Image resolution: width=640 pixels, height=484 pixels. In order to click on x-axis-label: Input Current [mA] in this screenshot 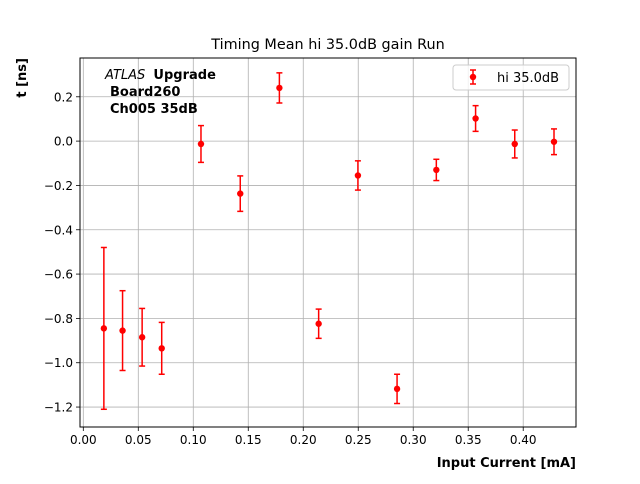, I will do `click(506, 463)`.